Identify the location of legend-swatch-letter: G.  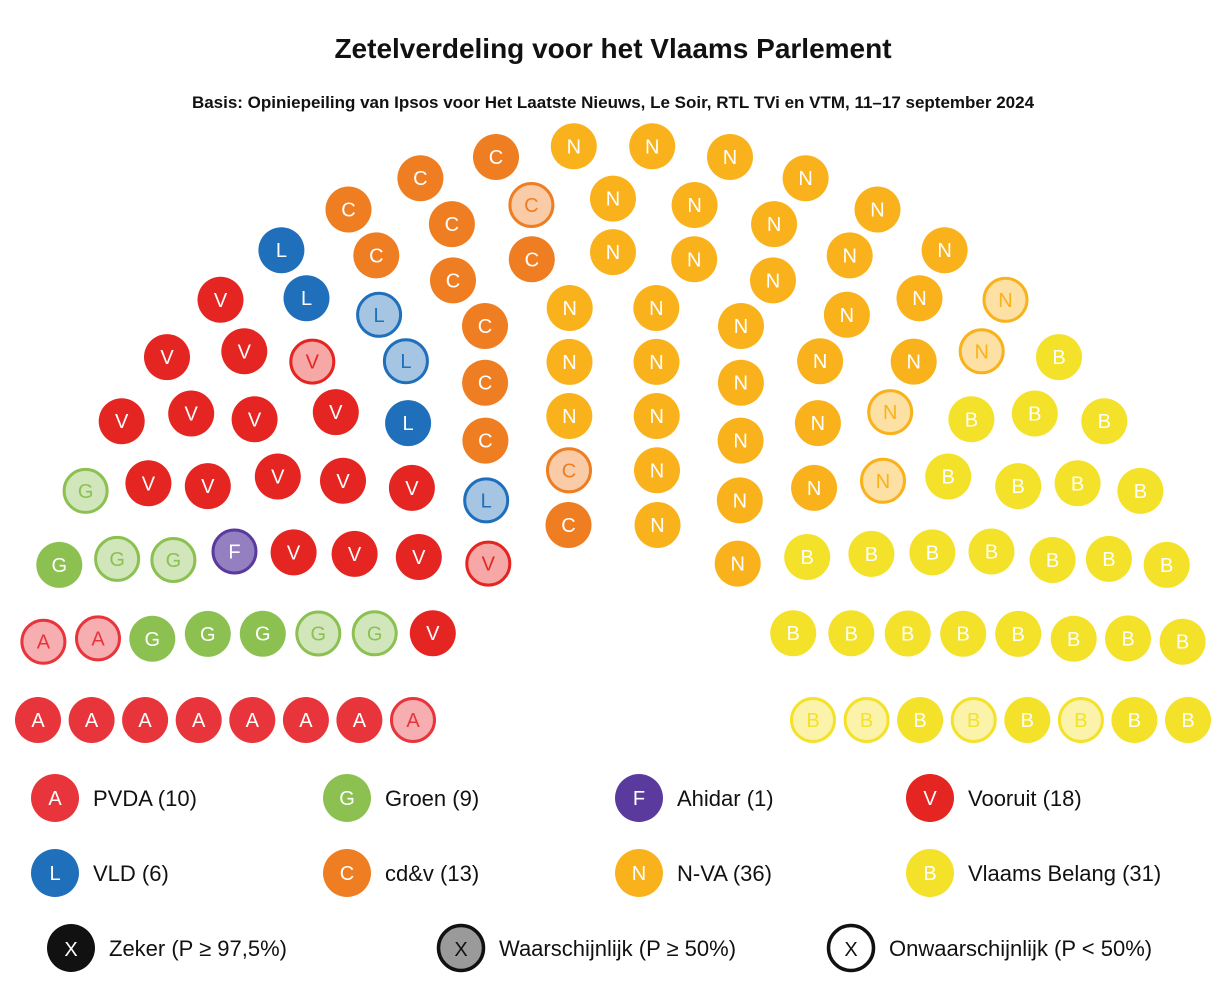
(347, 799).